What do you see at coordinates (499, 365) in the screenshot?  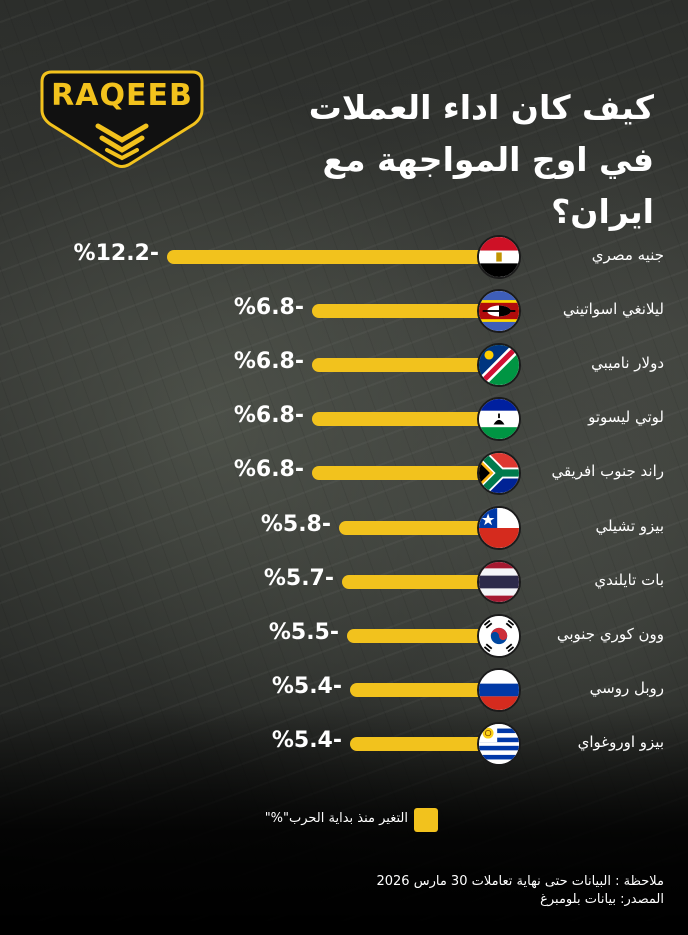 I see `namibia-flag-icon` at bounding box center [499, 365].